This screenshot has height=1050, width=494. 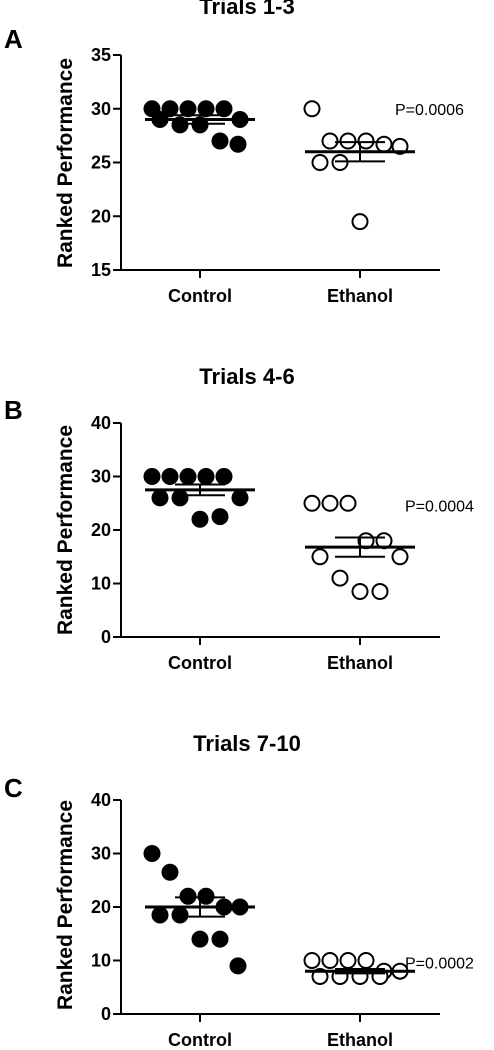 I want to click on panel-b-xtick-label: Ethanol, so click(x=360, y=663).